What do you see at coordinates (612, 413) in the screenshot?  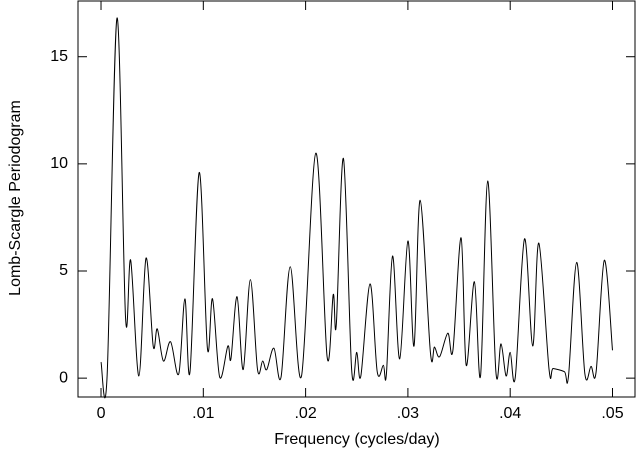 I see `x-tick-label: .05` at bounding box center [612, 413].